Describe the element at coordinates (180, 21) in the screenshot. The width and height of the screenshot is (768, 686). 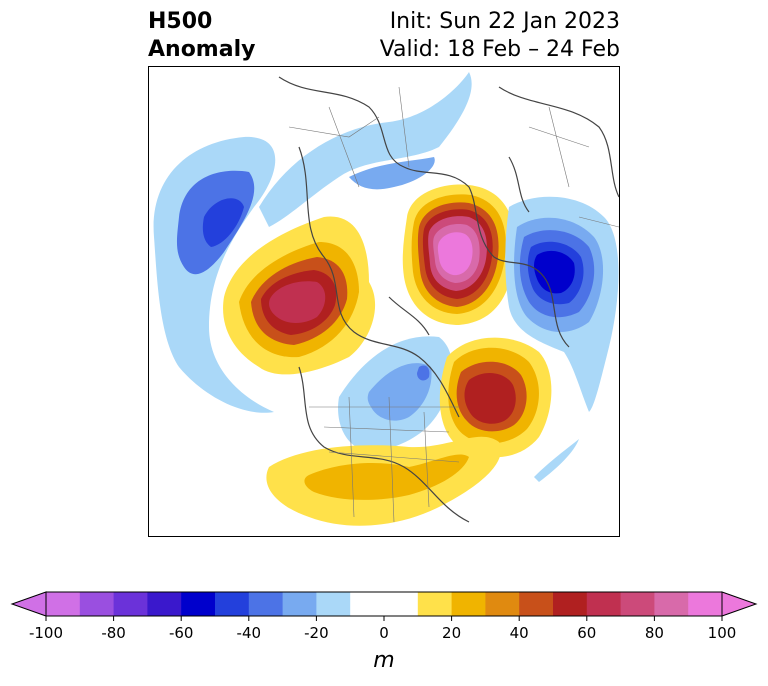
I see `title-line-1: H500` at that location.